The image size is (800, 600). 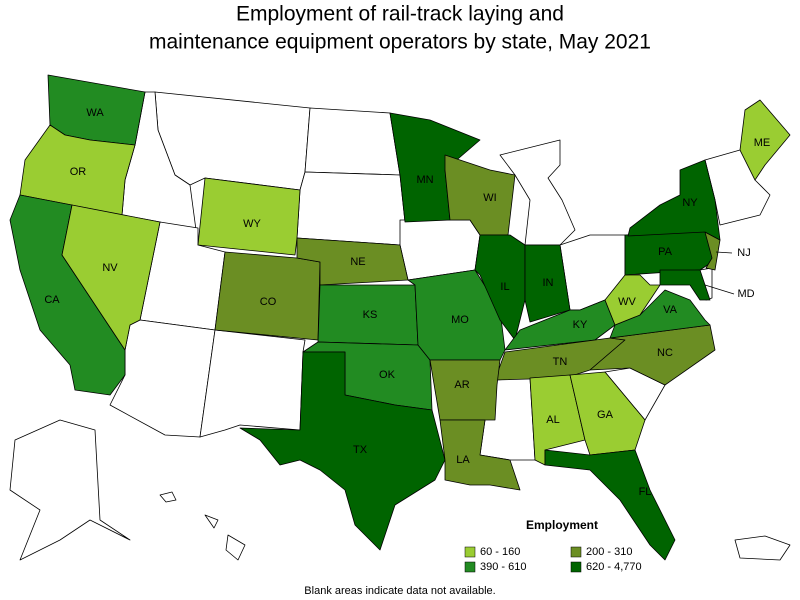 I want to click on state-label: KY, so click(x=580, y=325).